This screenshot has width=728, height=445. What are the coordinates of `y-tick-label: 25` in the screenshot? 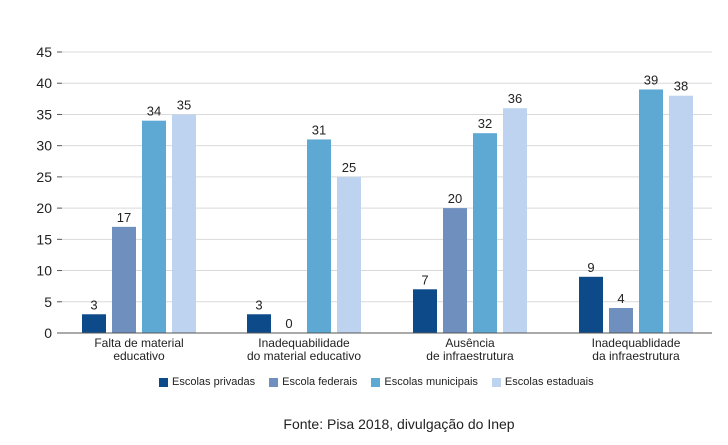 It's located at (44, 177).